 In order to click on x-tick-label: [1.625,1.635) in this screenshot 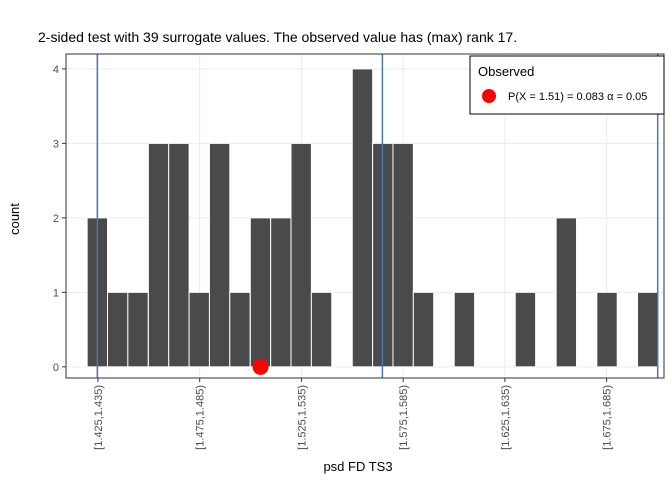, I will do `click(506, 417)`.